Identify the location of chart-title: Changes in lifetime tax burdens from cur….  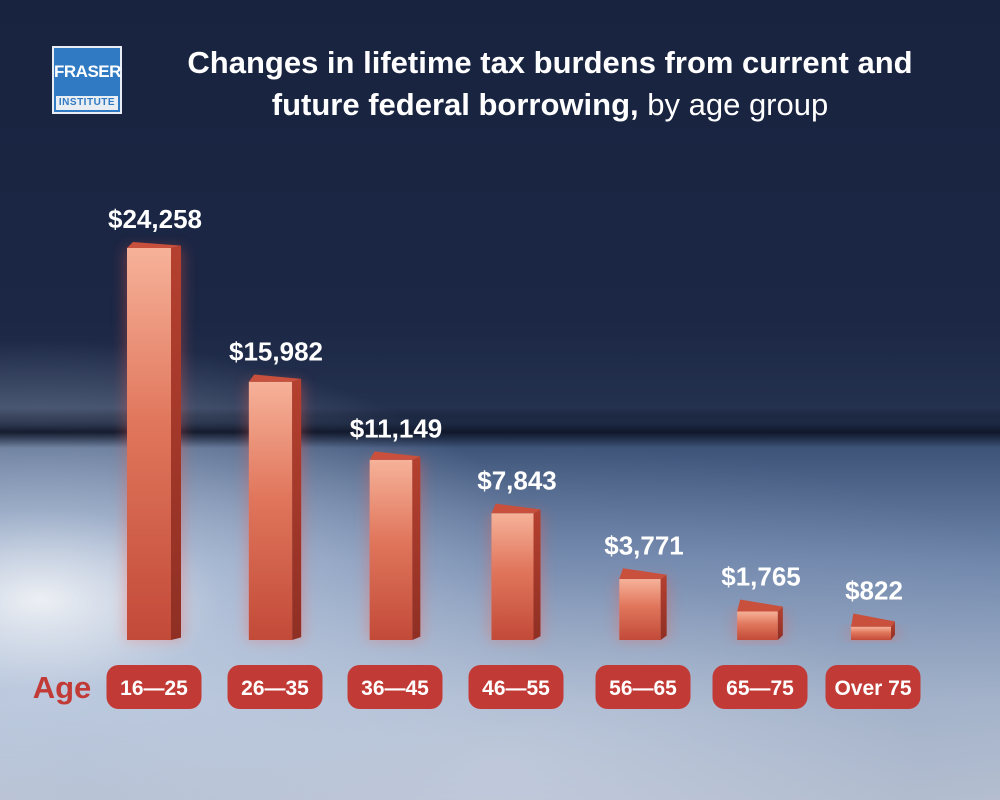
(550, 84).